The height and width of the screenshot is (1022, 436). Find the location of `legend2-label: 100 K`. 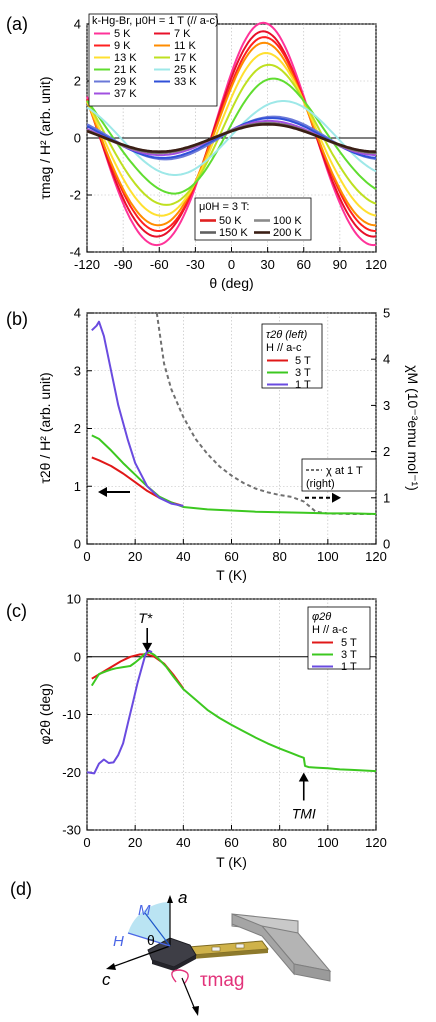

legend2-label: 100 K is located at coordinates (287, 221).